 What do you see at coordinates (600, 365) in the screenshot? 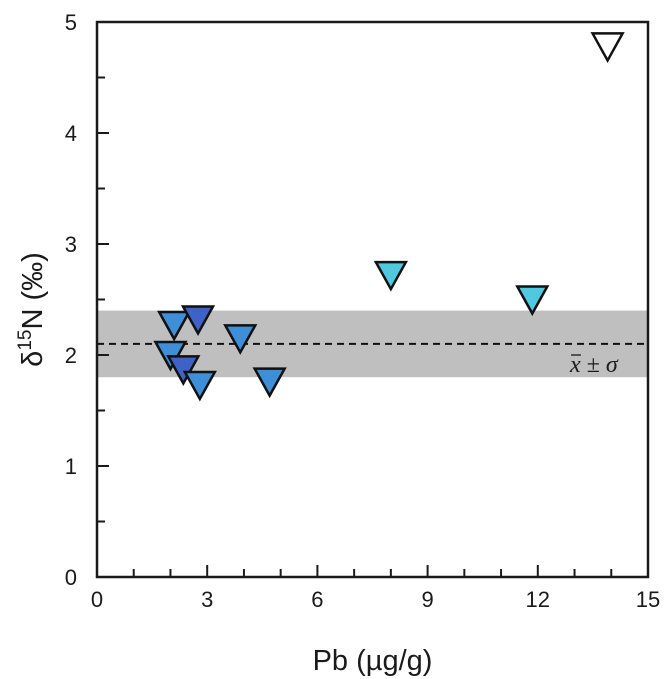
I see `mean-sd-suffix: ± σ` at bounding box center [600, 365].